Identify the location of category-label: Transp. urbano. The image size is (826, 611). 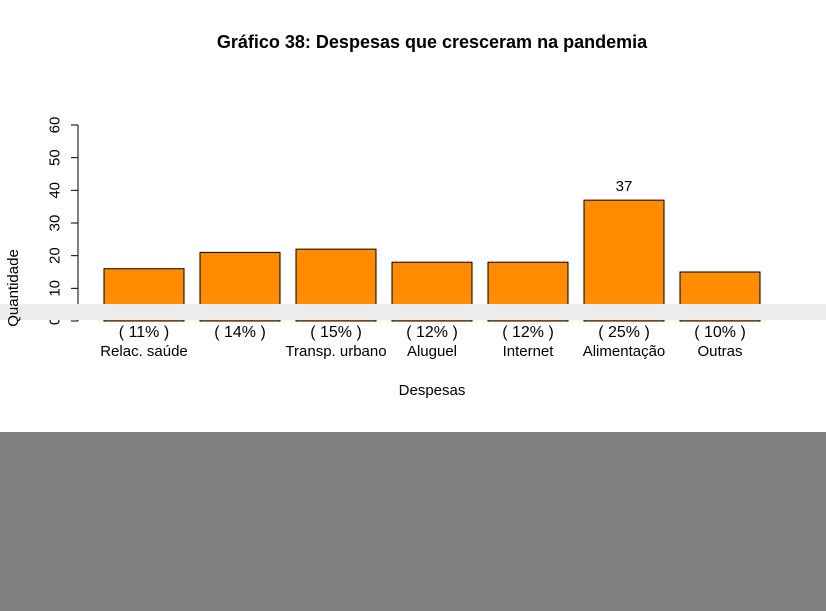
(335, 351).